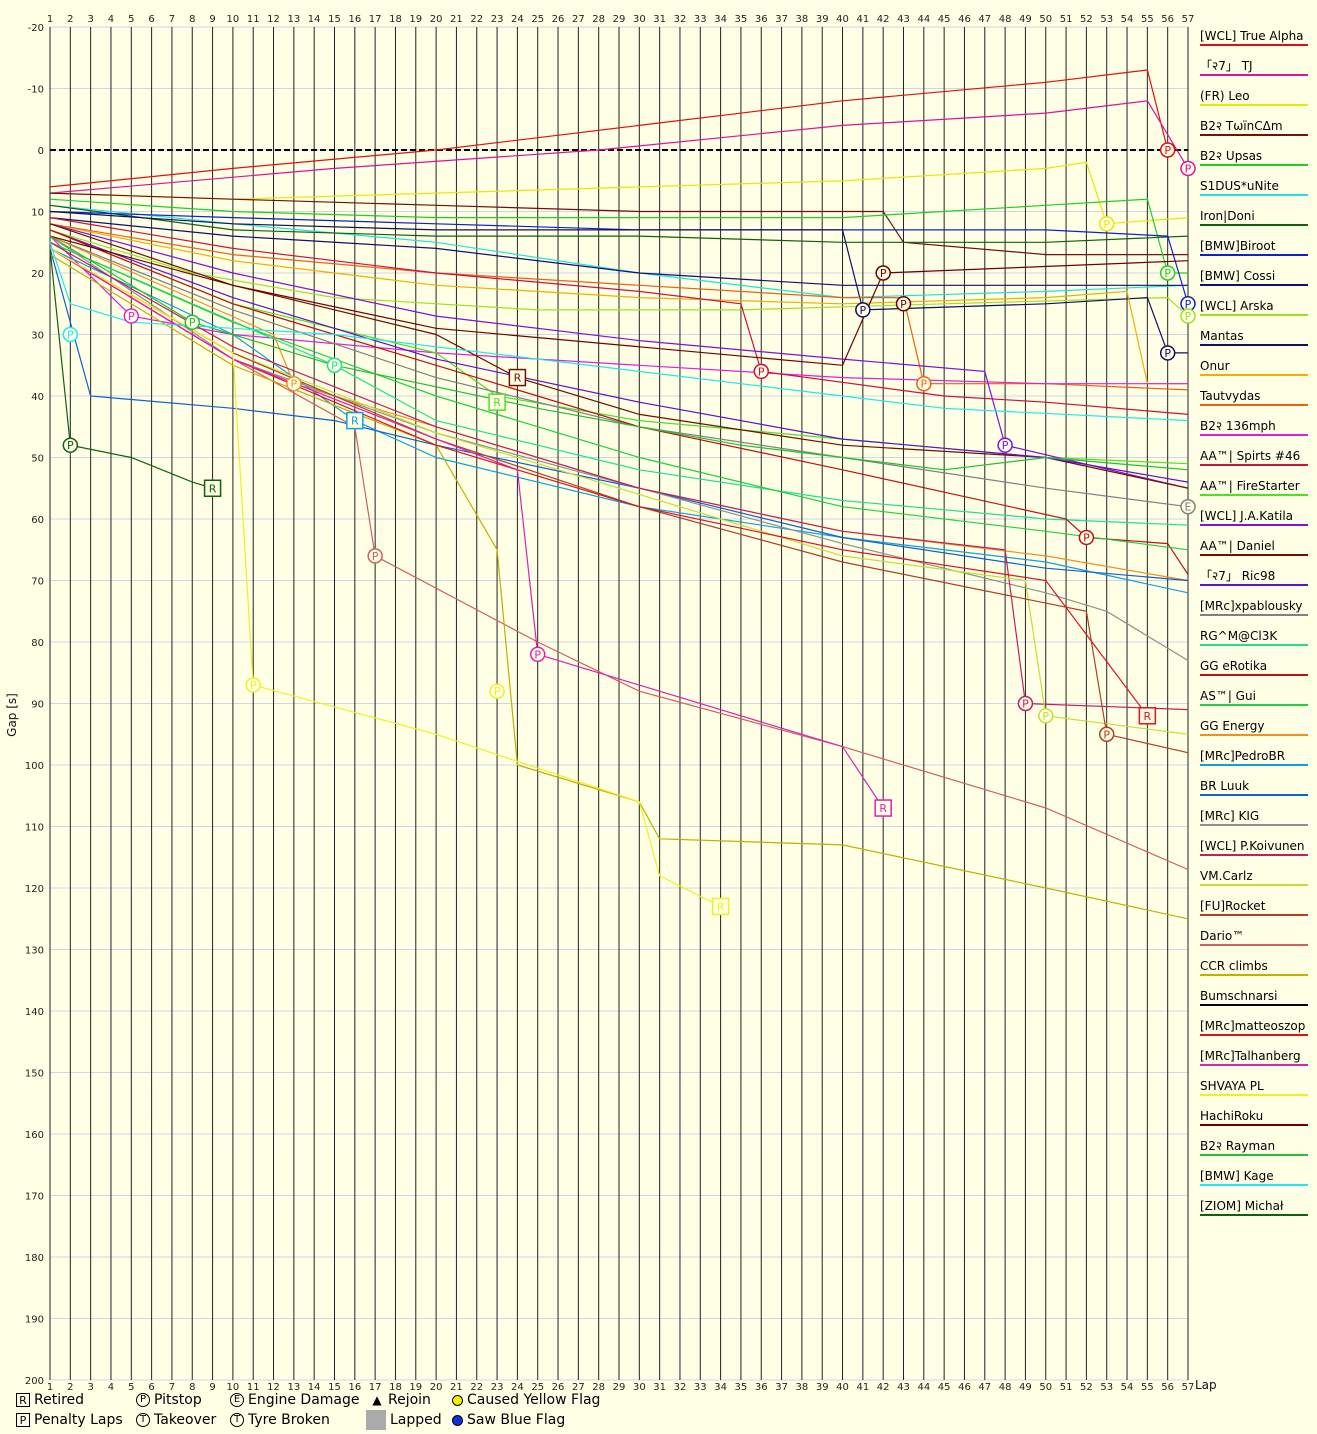 This screenshot has width=1317, height=1434. What do you see at coordinates (304, 1400) in the screenshot?
I see `legend-engine-label: Engine Damage` at bounding box center [304, 1400].